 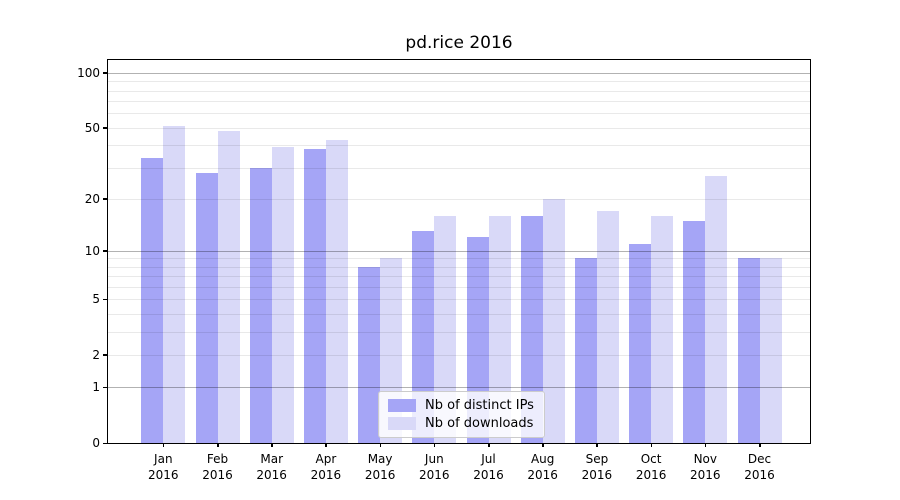 What do you see at coordinates (705, 467) in the screenshot?
I see `x-tick-label: Nov 2016` at bounding box center [705, 467].